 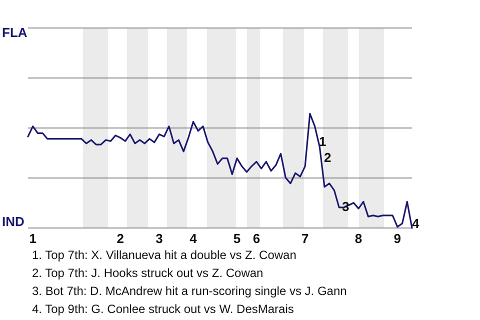 What do you see at coordinates (194, 238) in the screenshot?
I see `x-tick-label: 4` at bounding box center [194, 238].